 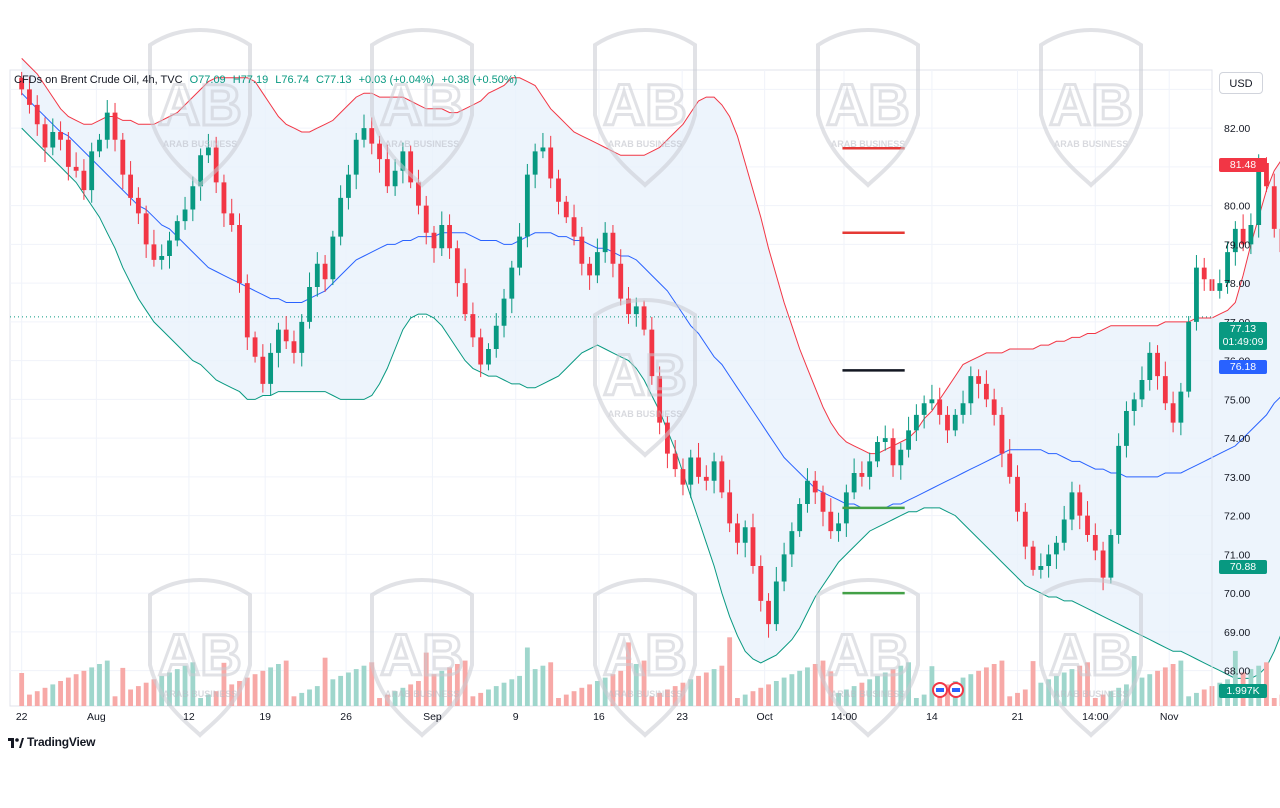 What do you see at coordinates (1243, 367) in the screenshot?
I see `basis-tag: 76.18` at bounding box center [1243, 367].